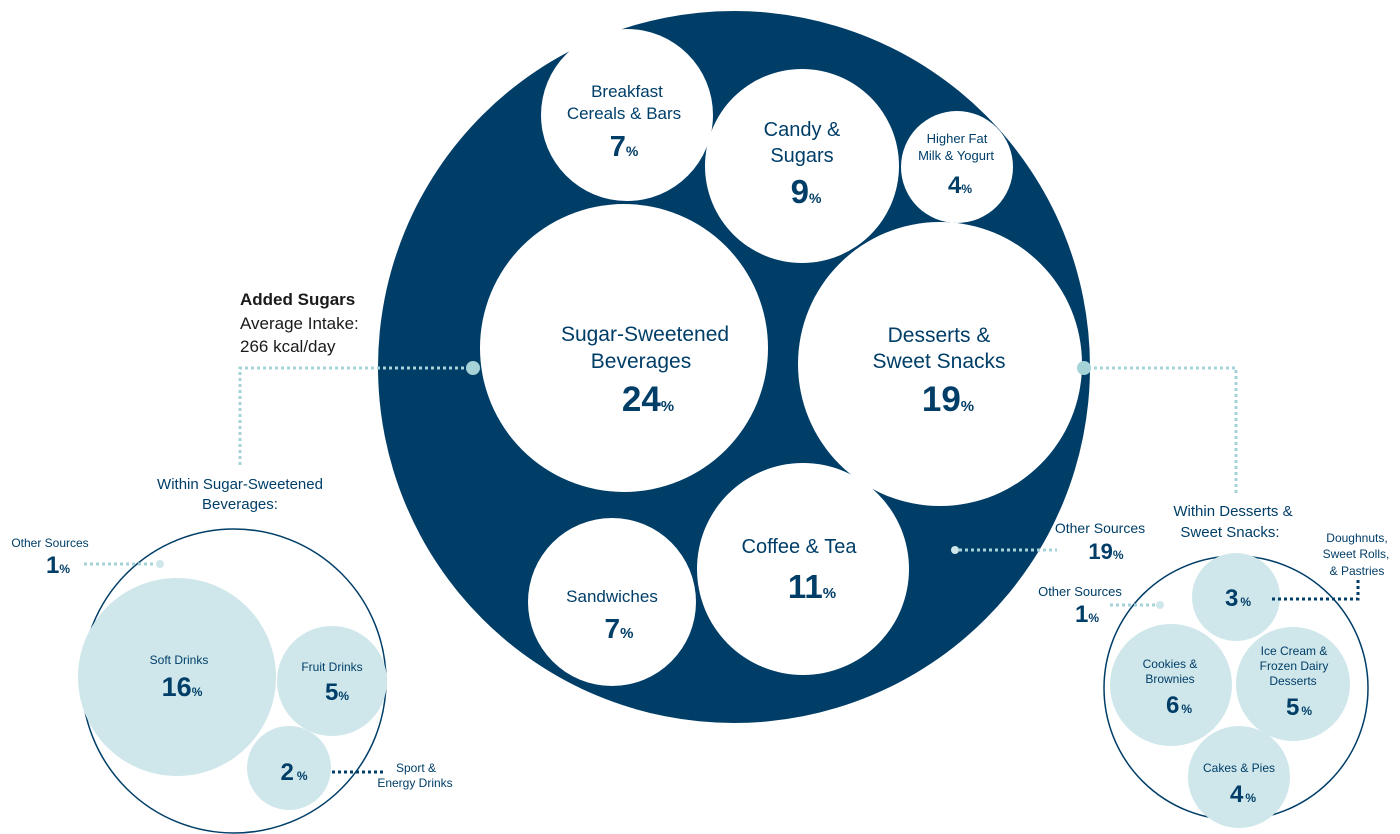 The height and width of the screenshot is (834, 1400). I want to click on doughnuts-label-2: Sweet Rolls,, so click(1356, 554).